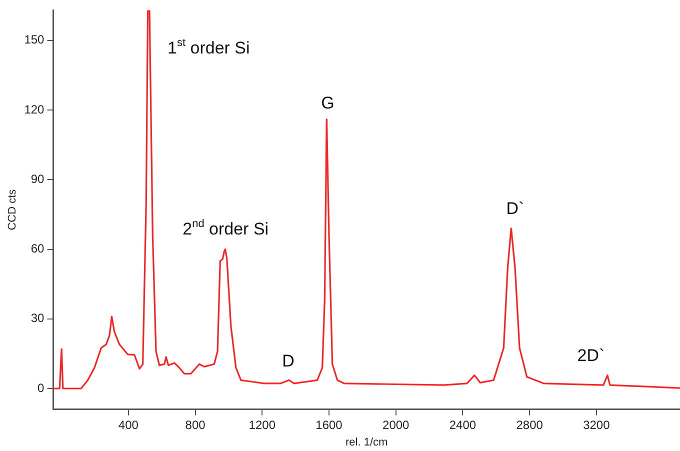  What do you see at coordinates (591, 355) in the screenshot?
I see `annotation: 2D`` at bounding box center [591, 355].